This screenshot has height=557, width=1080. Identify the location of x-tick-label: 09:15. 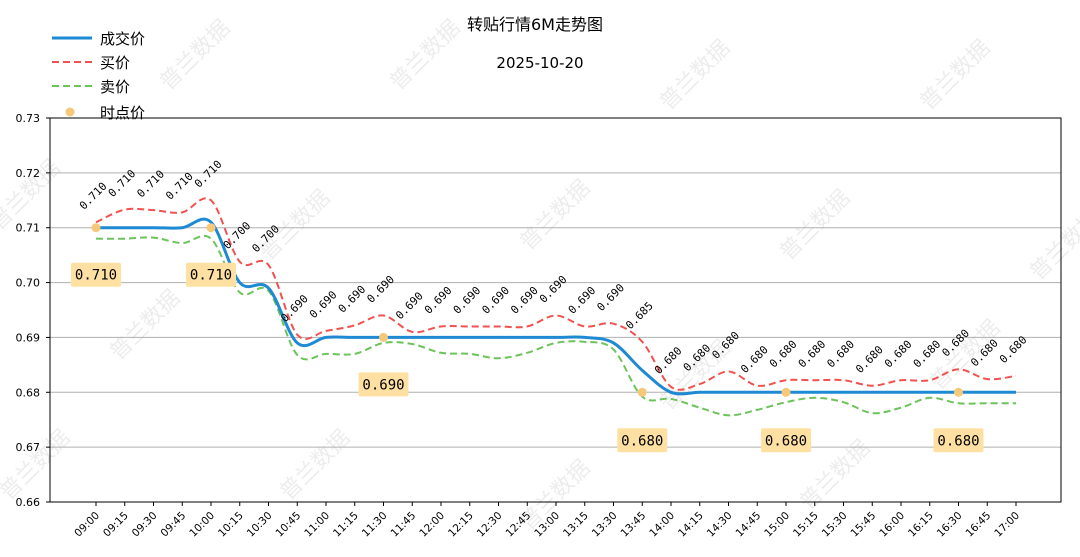
(116, 525).